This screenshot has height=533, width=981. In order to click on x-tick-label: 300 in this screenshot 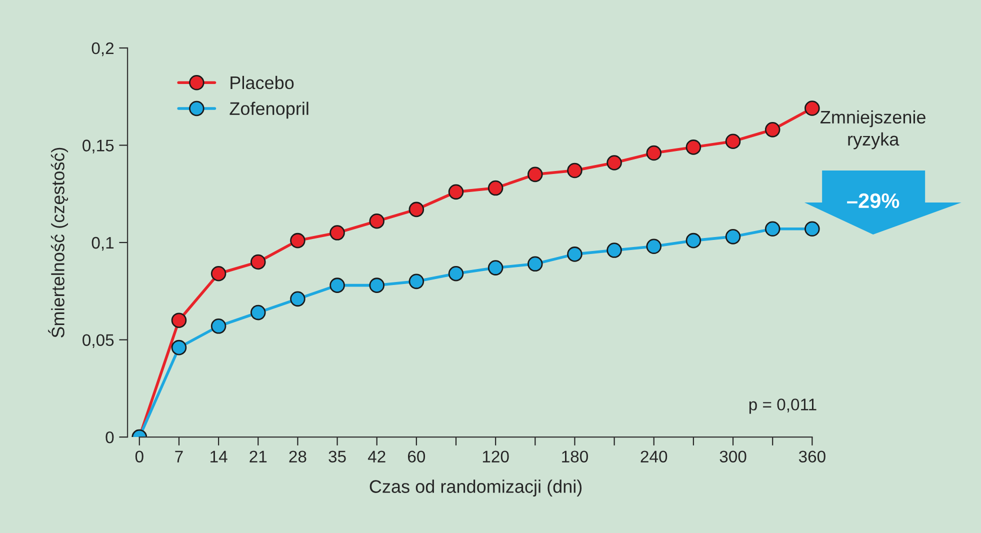, I will do `click(733, 456)`.